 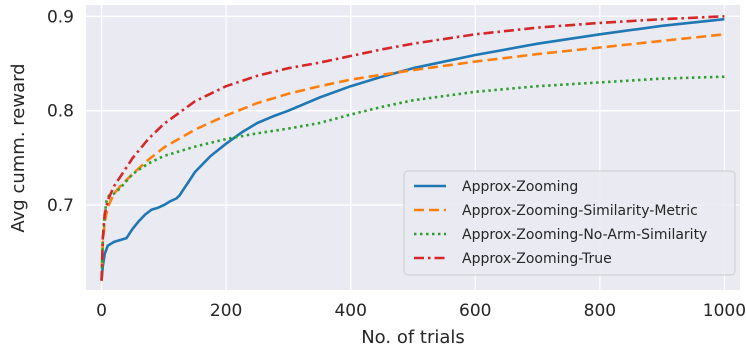 I want to click on x-tick-label: 600, so click(x=475, y=311).